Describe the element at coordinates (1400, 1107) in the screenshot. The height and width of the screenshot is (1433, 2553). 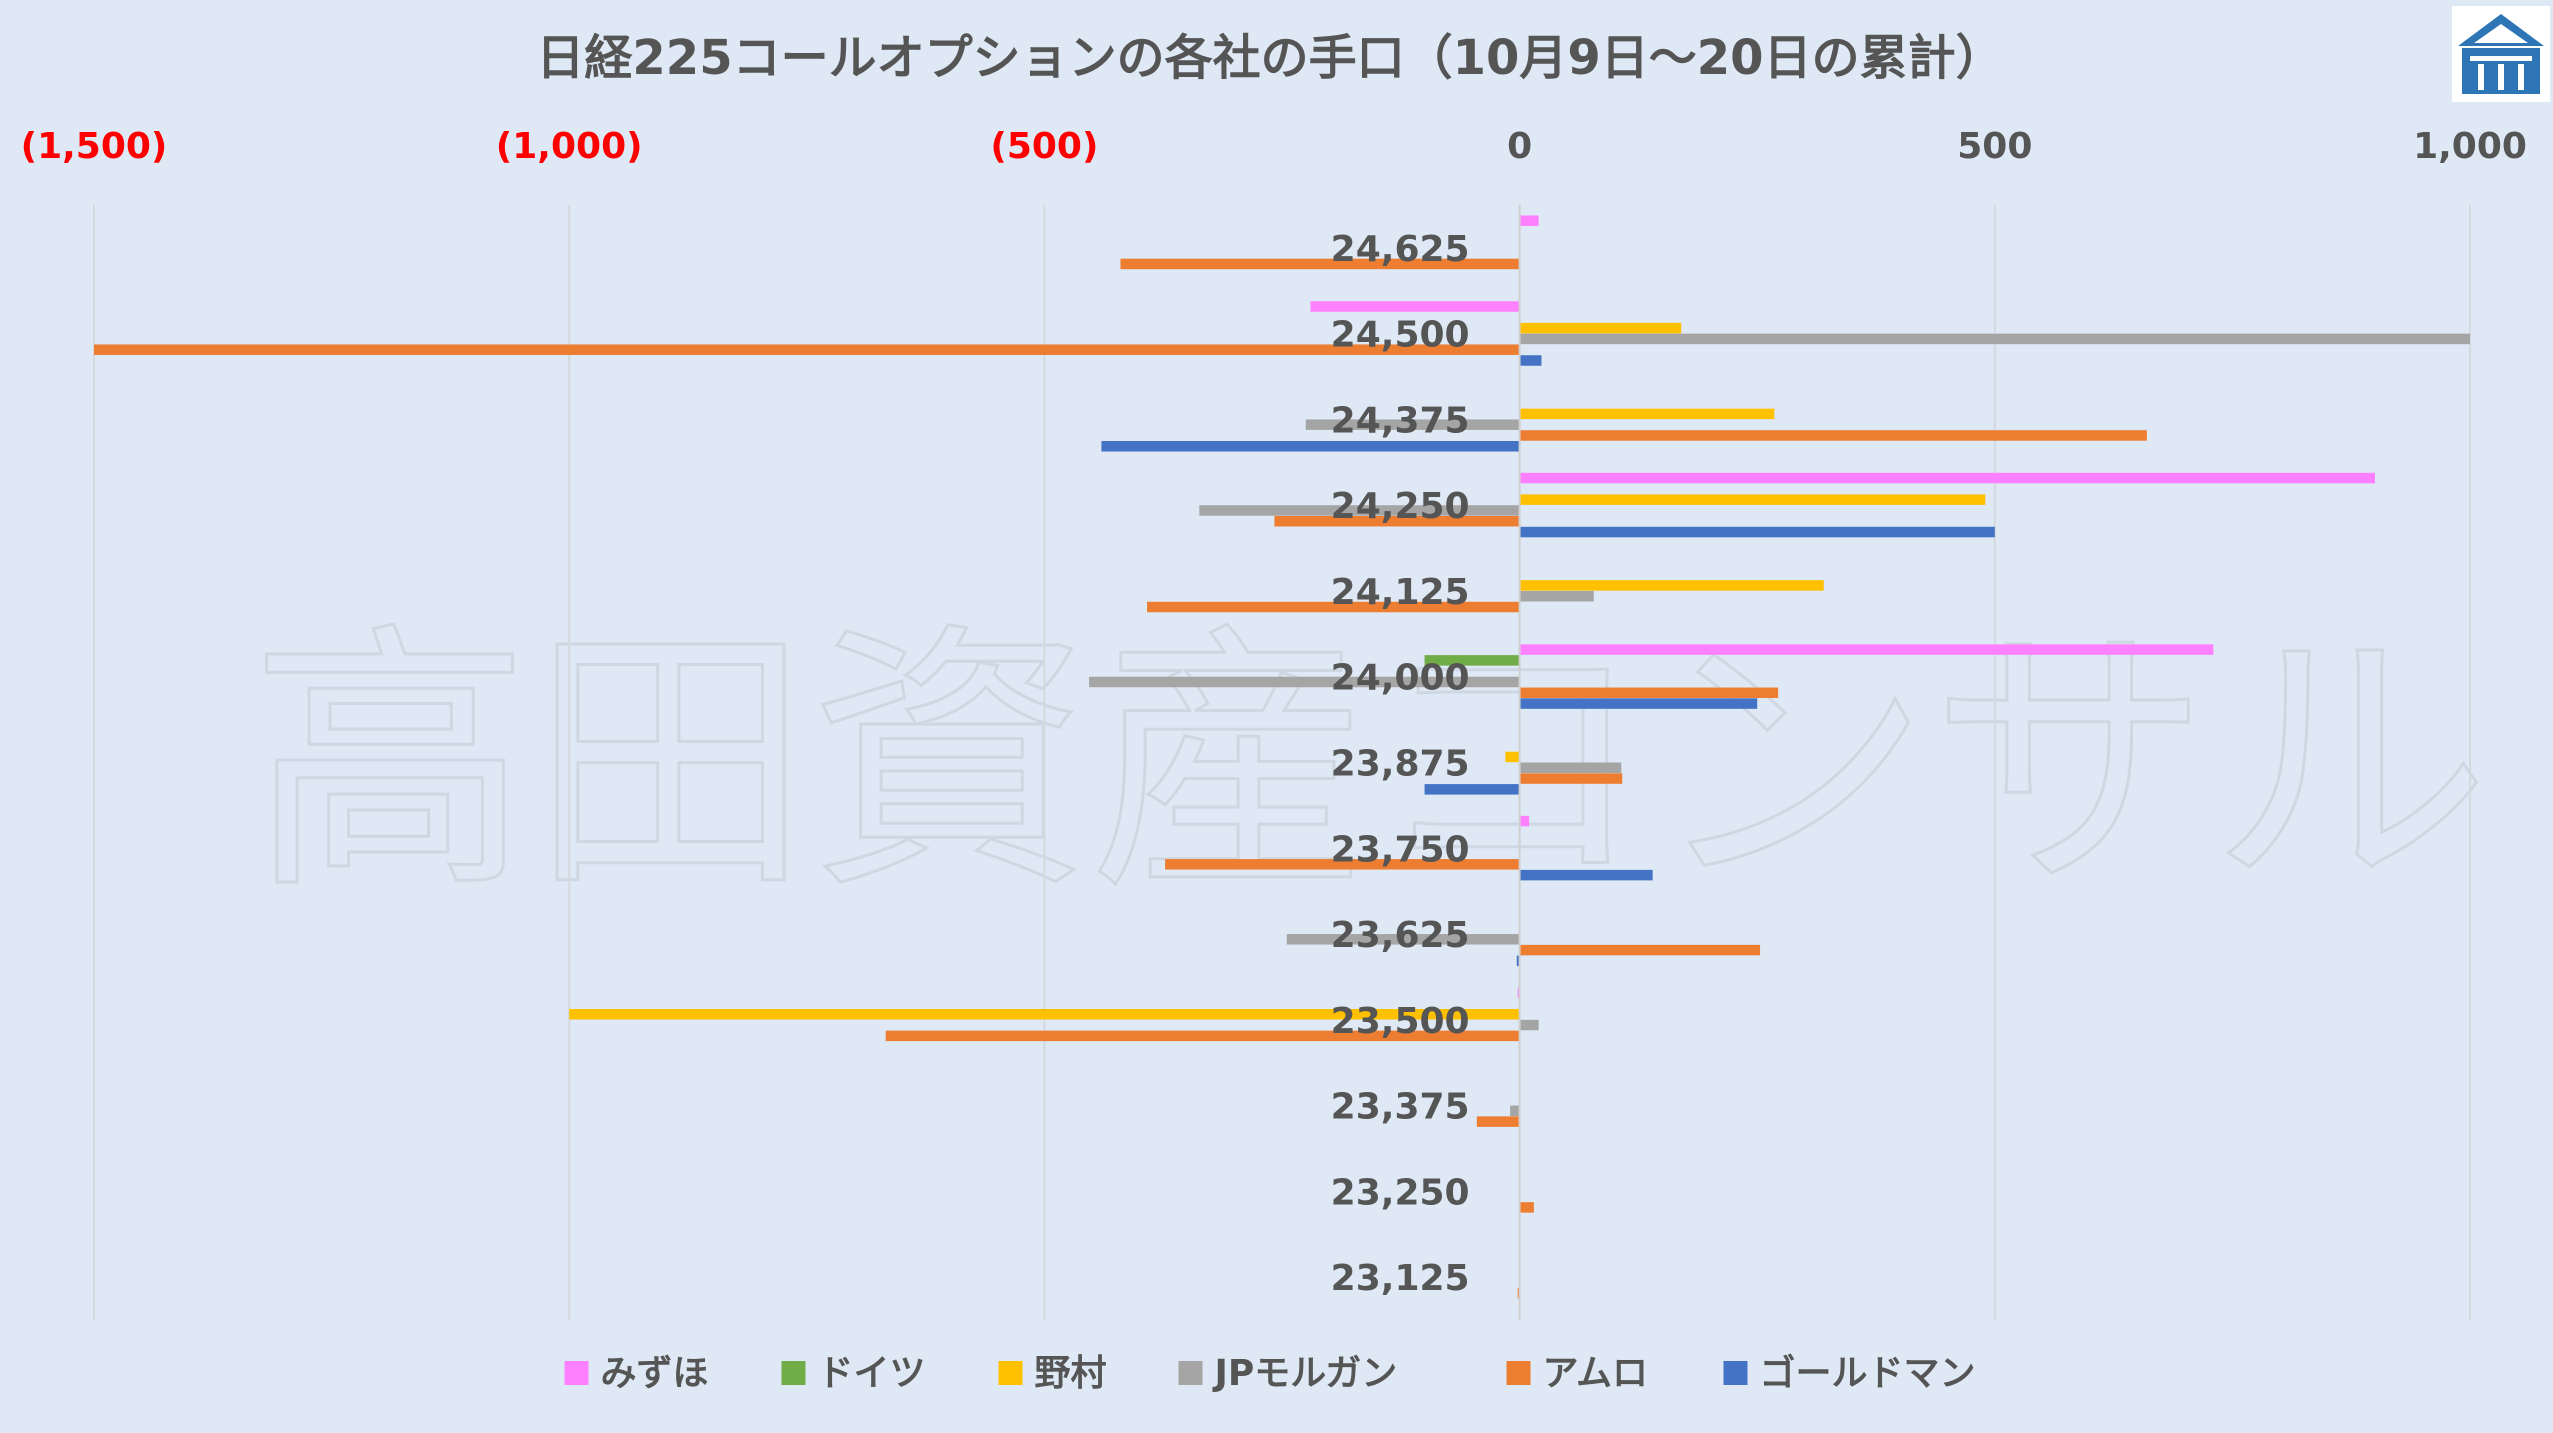
I see `category-label: 23,375` at that location.